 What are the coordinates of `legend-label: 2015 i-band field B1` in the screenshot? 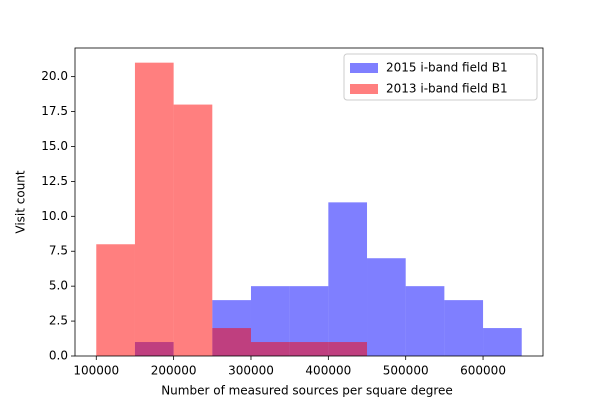 It's located at (447, 68).